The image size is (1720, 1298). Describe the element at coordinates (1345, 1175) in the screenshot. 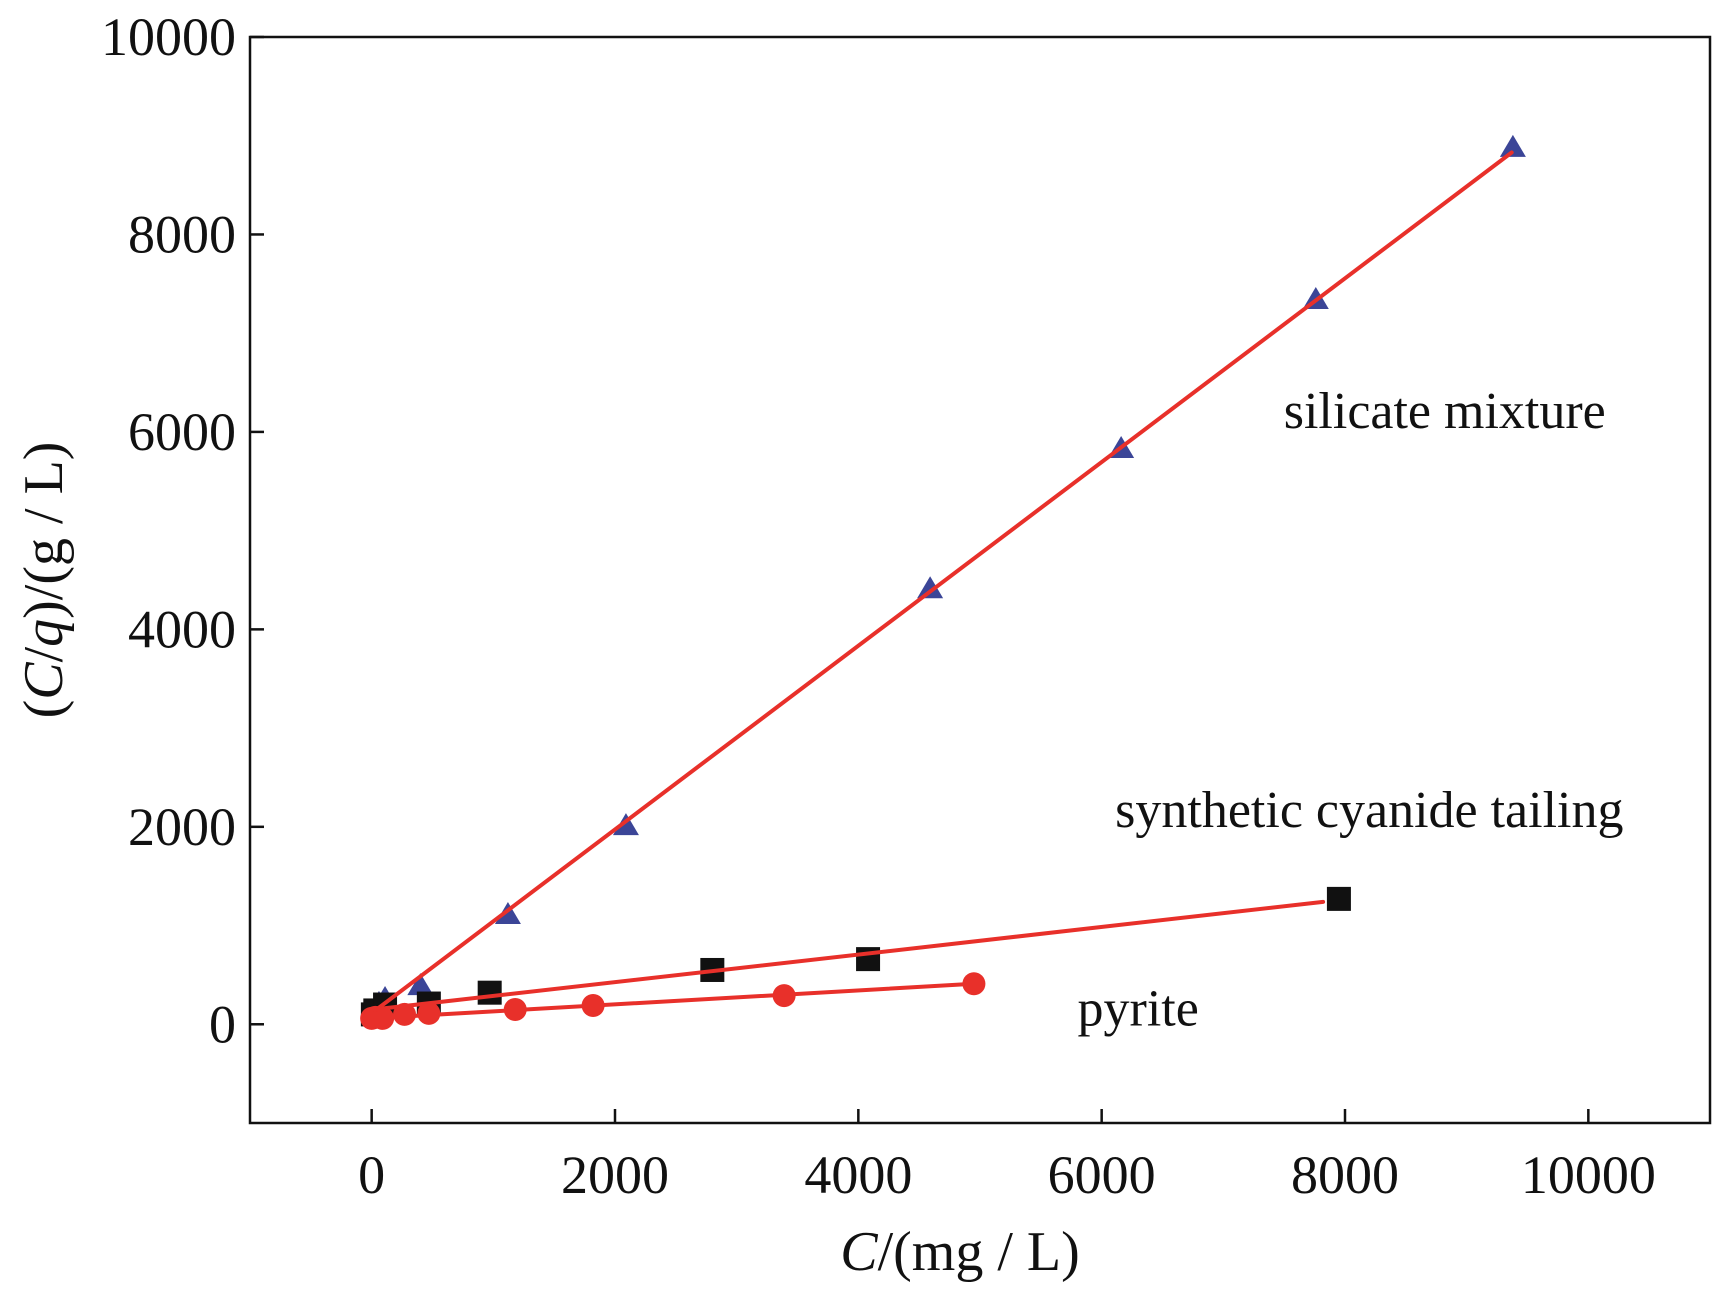

I see `x-tick-label: 8000` at that location.